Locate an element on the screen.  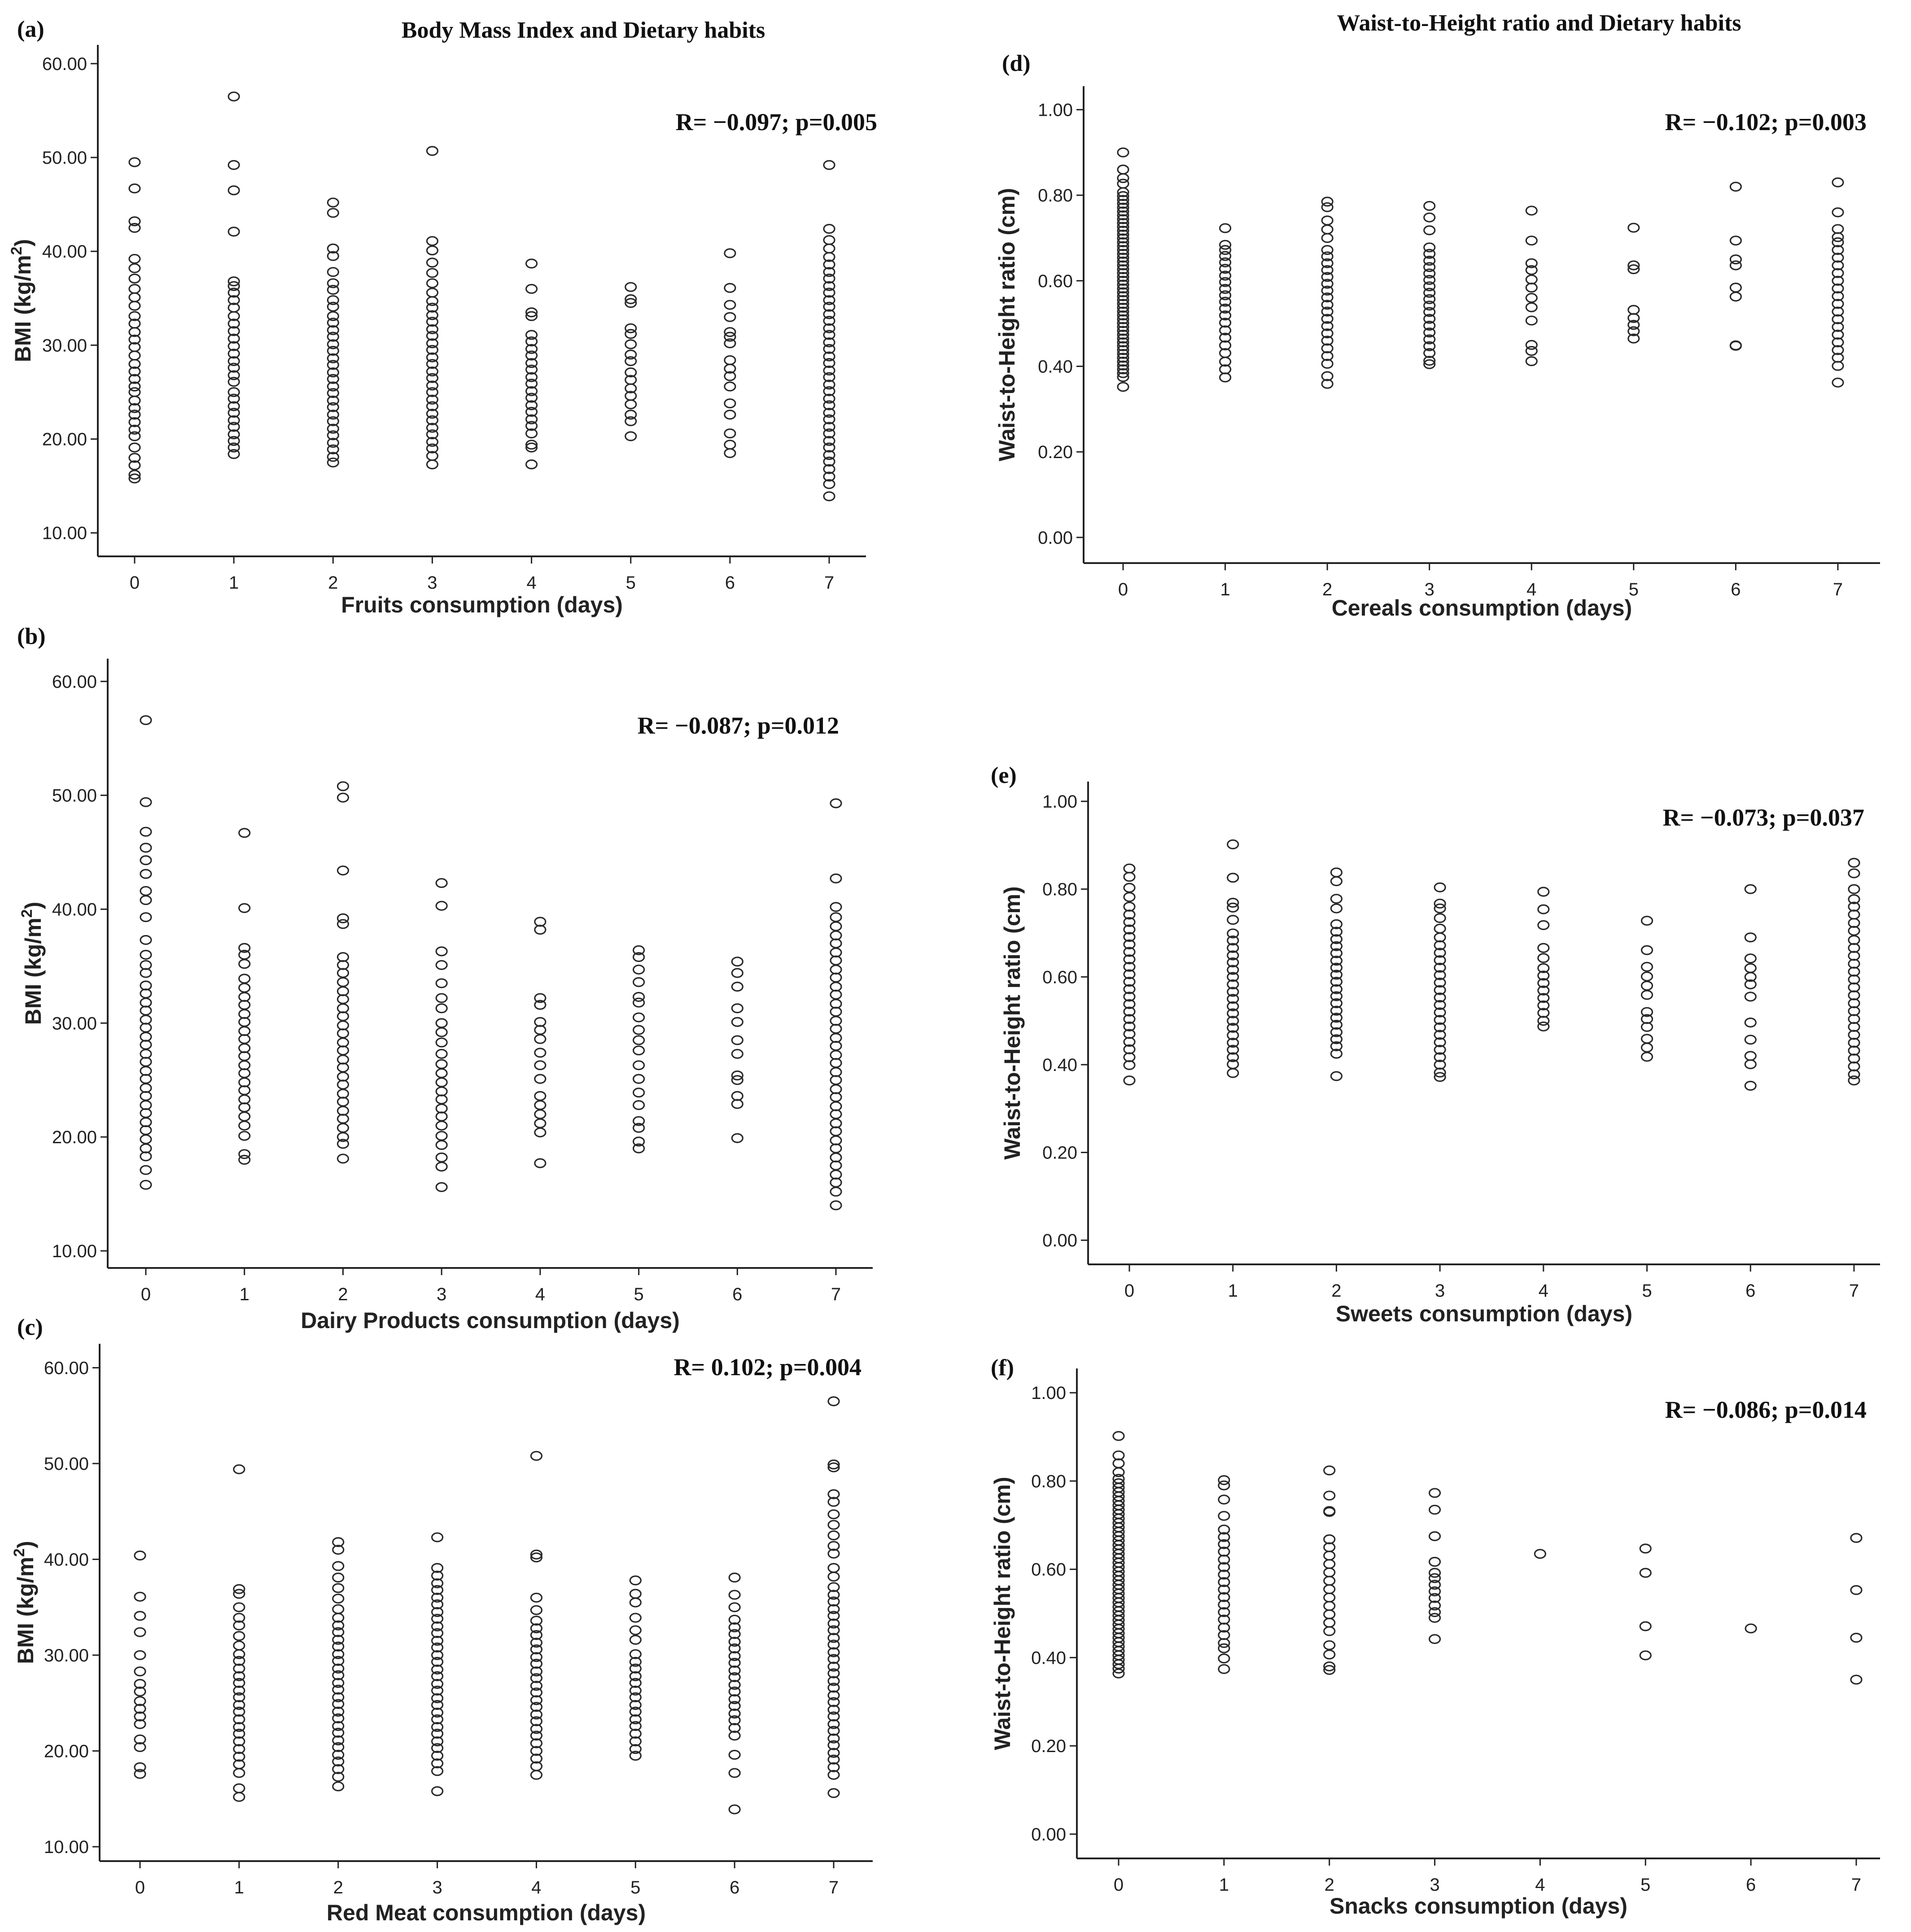
x-tick-label: 6 is located at coordinates (737, 1295).